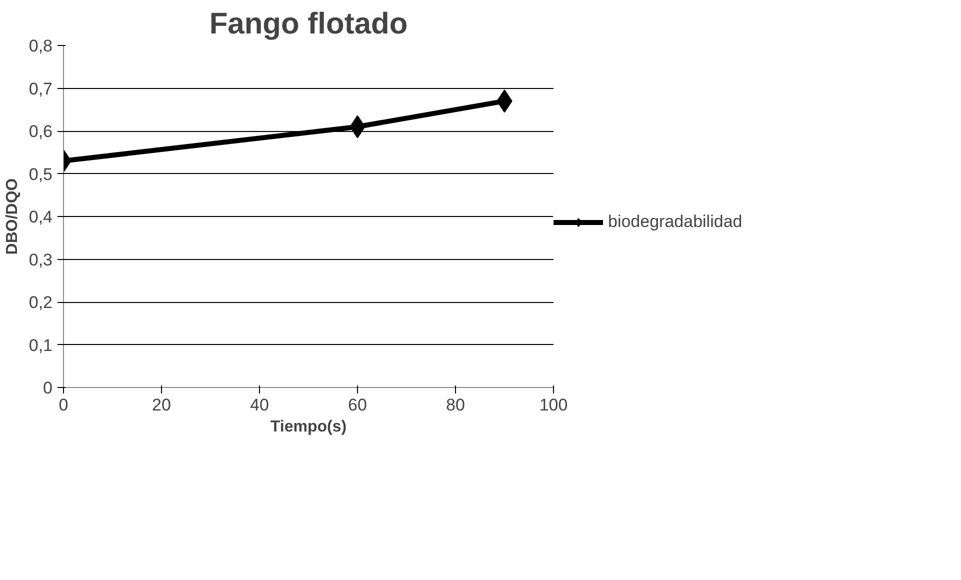 The image size is (961, 580). What do you see at coordinates (40, 260) in the screenshot?
I see `y-tick-label: 0,3` at bounding box center [40, 260].